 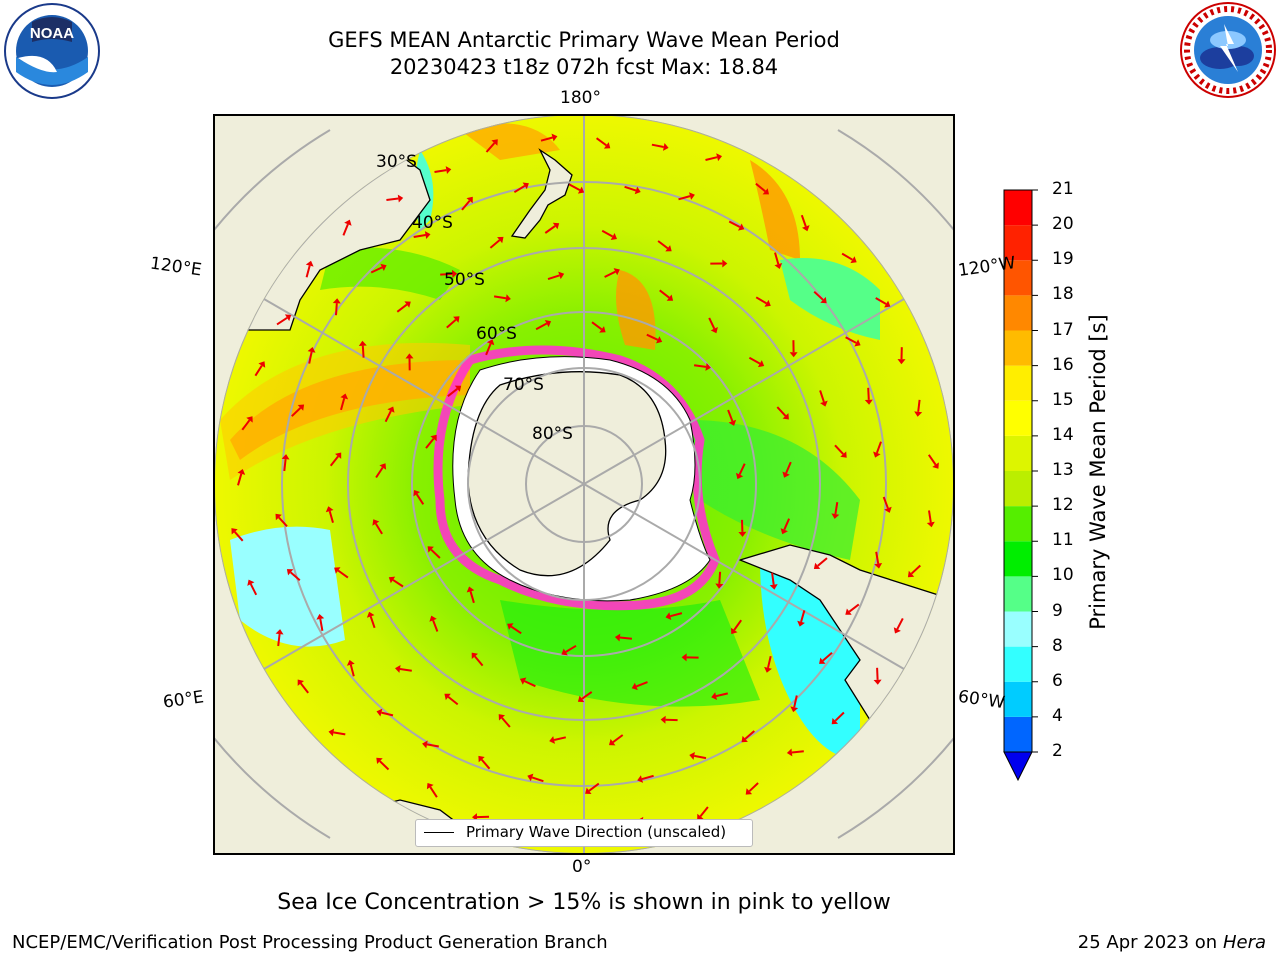 What do you see at coordinates (1063, 540) in the screenshot?
I see `colorbar-tick-label: 11` at bounding box center [1063, 540].